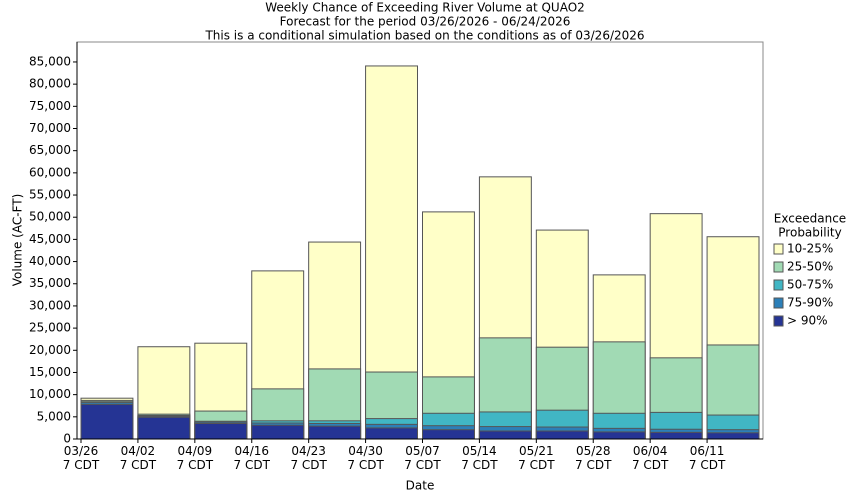  What do you see at coordinates (50, 106) in the screenshot?
I see `y-tick-label: 75,000` at bounding box center [50, 106].